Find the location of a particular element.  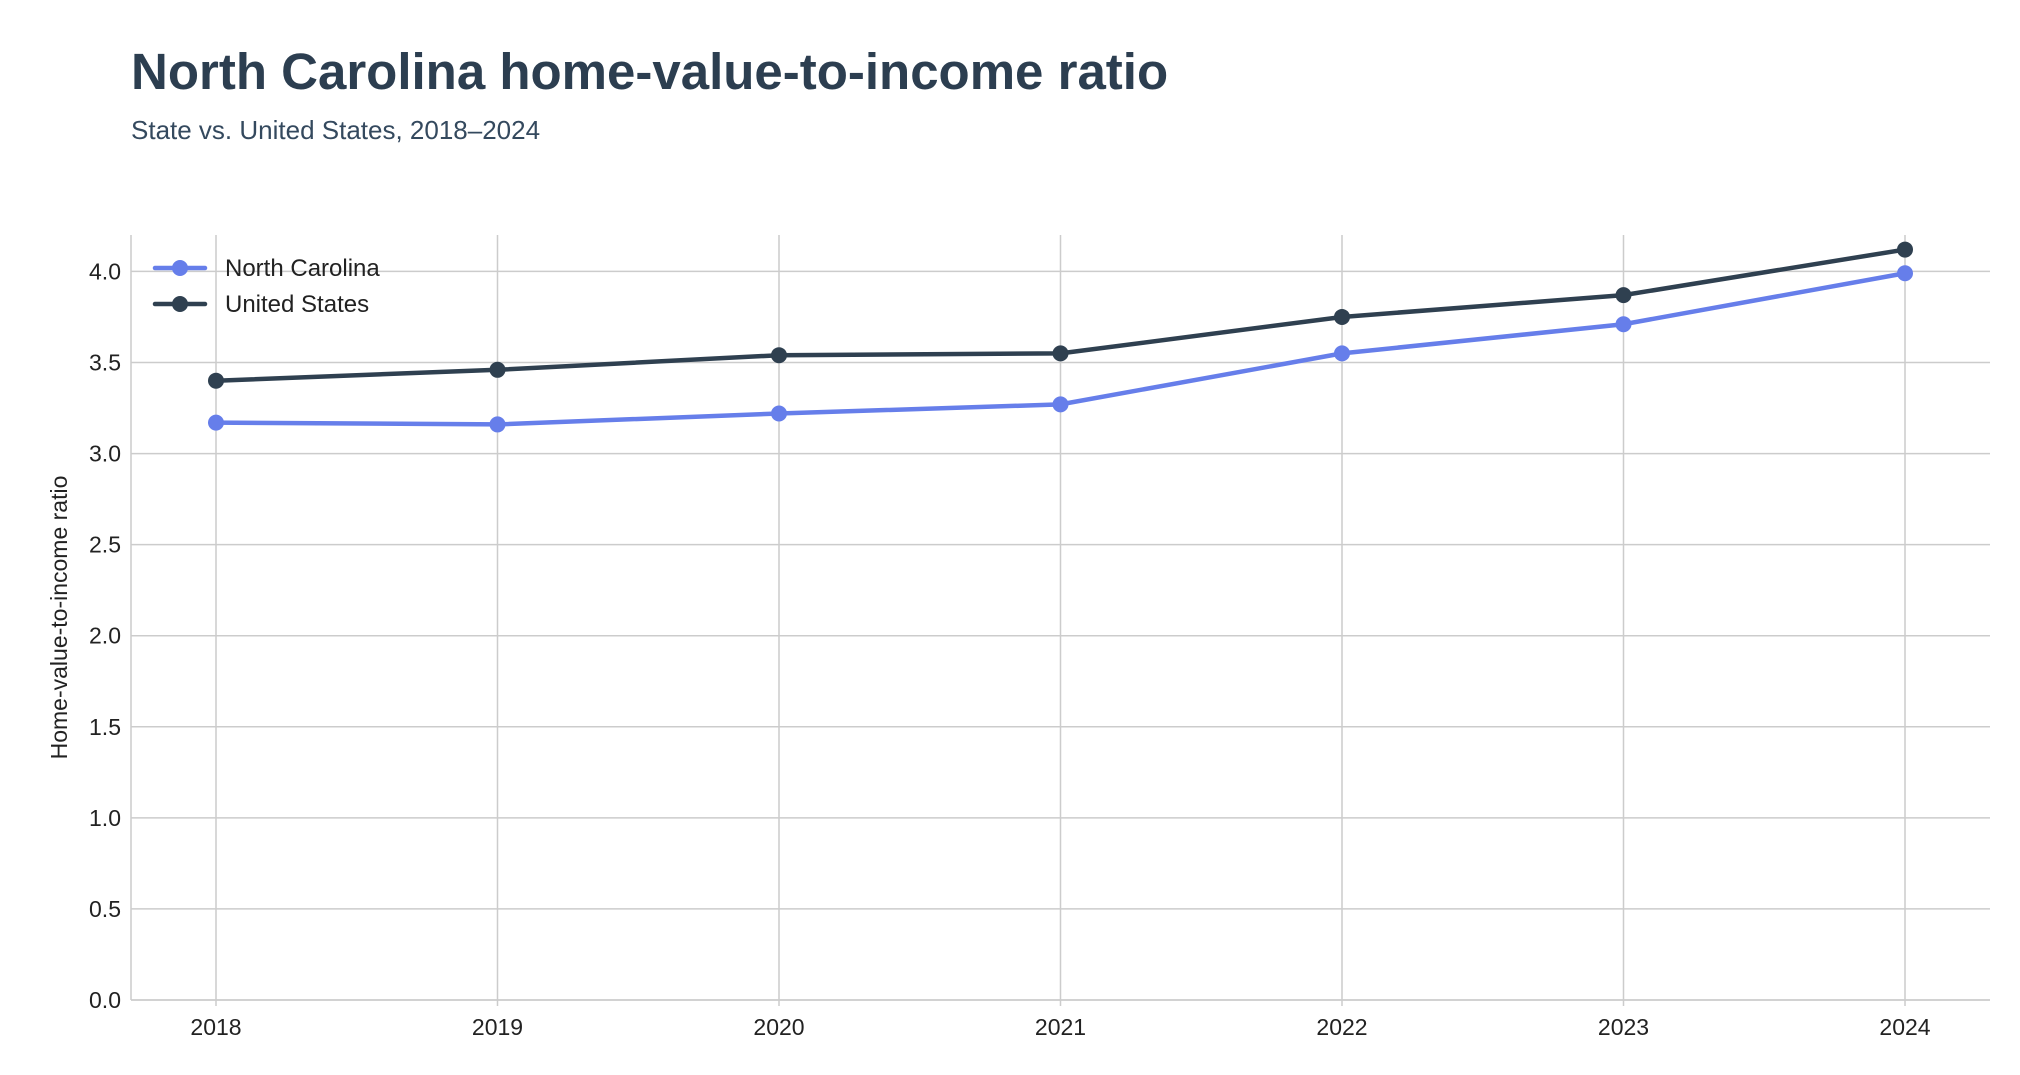

y-tick-label: 0.0 is located at coordinates (105, 1000).